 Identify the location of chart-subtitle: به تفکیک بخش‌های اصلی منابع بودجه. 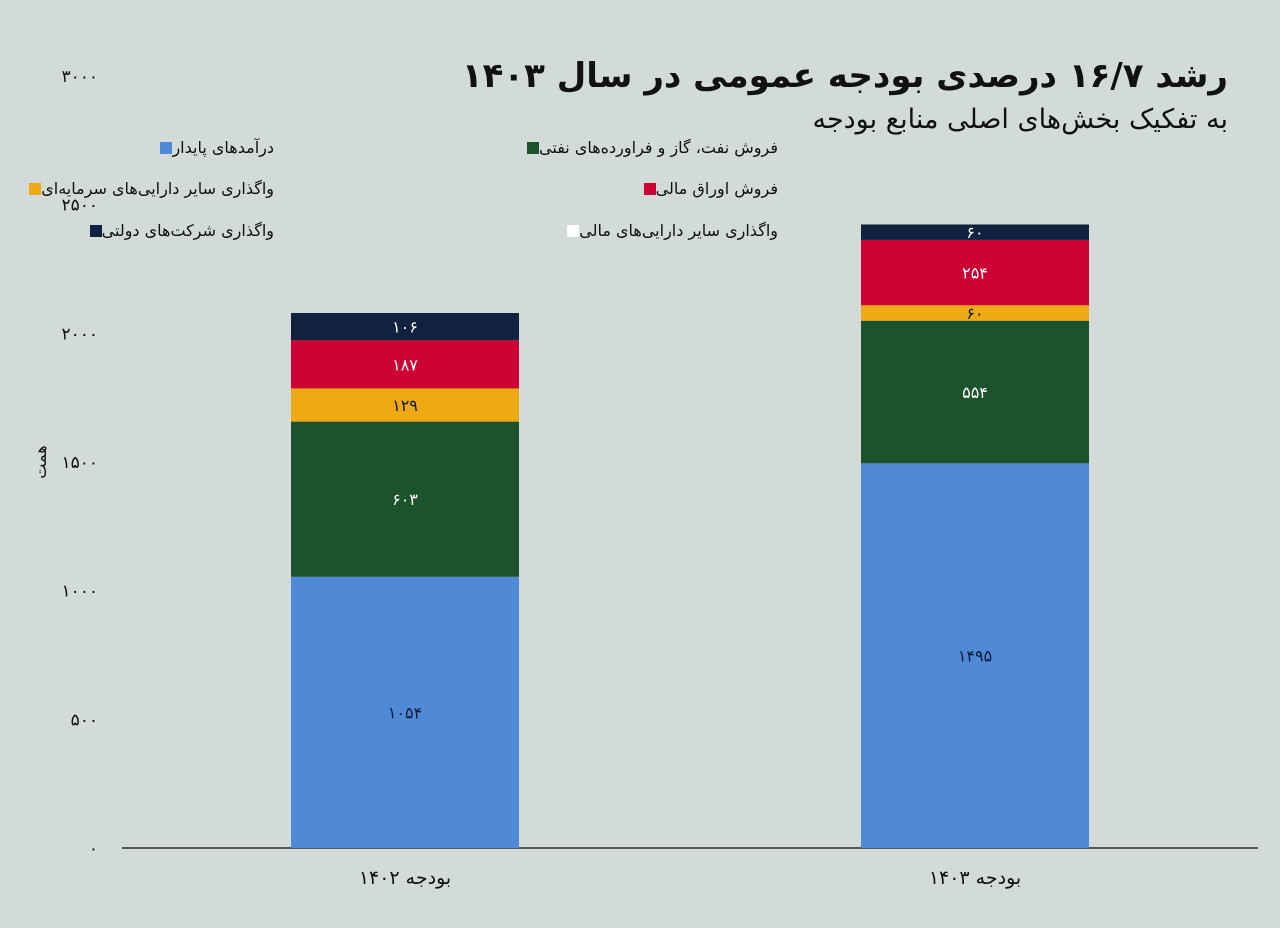
(1020, 119).